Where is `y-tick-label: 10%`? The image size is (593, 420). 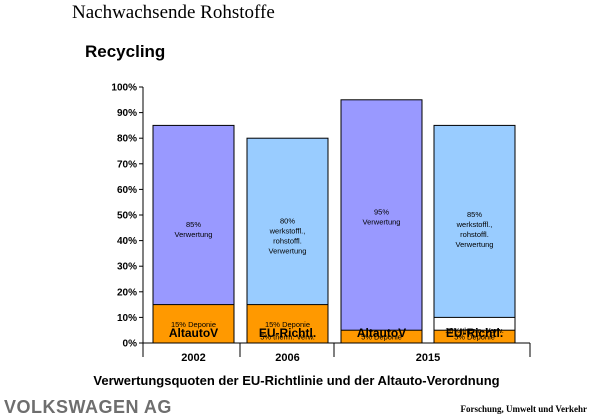 y-tick-label: 10% is located at coordinates (127, 318).